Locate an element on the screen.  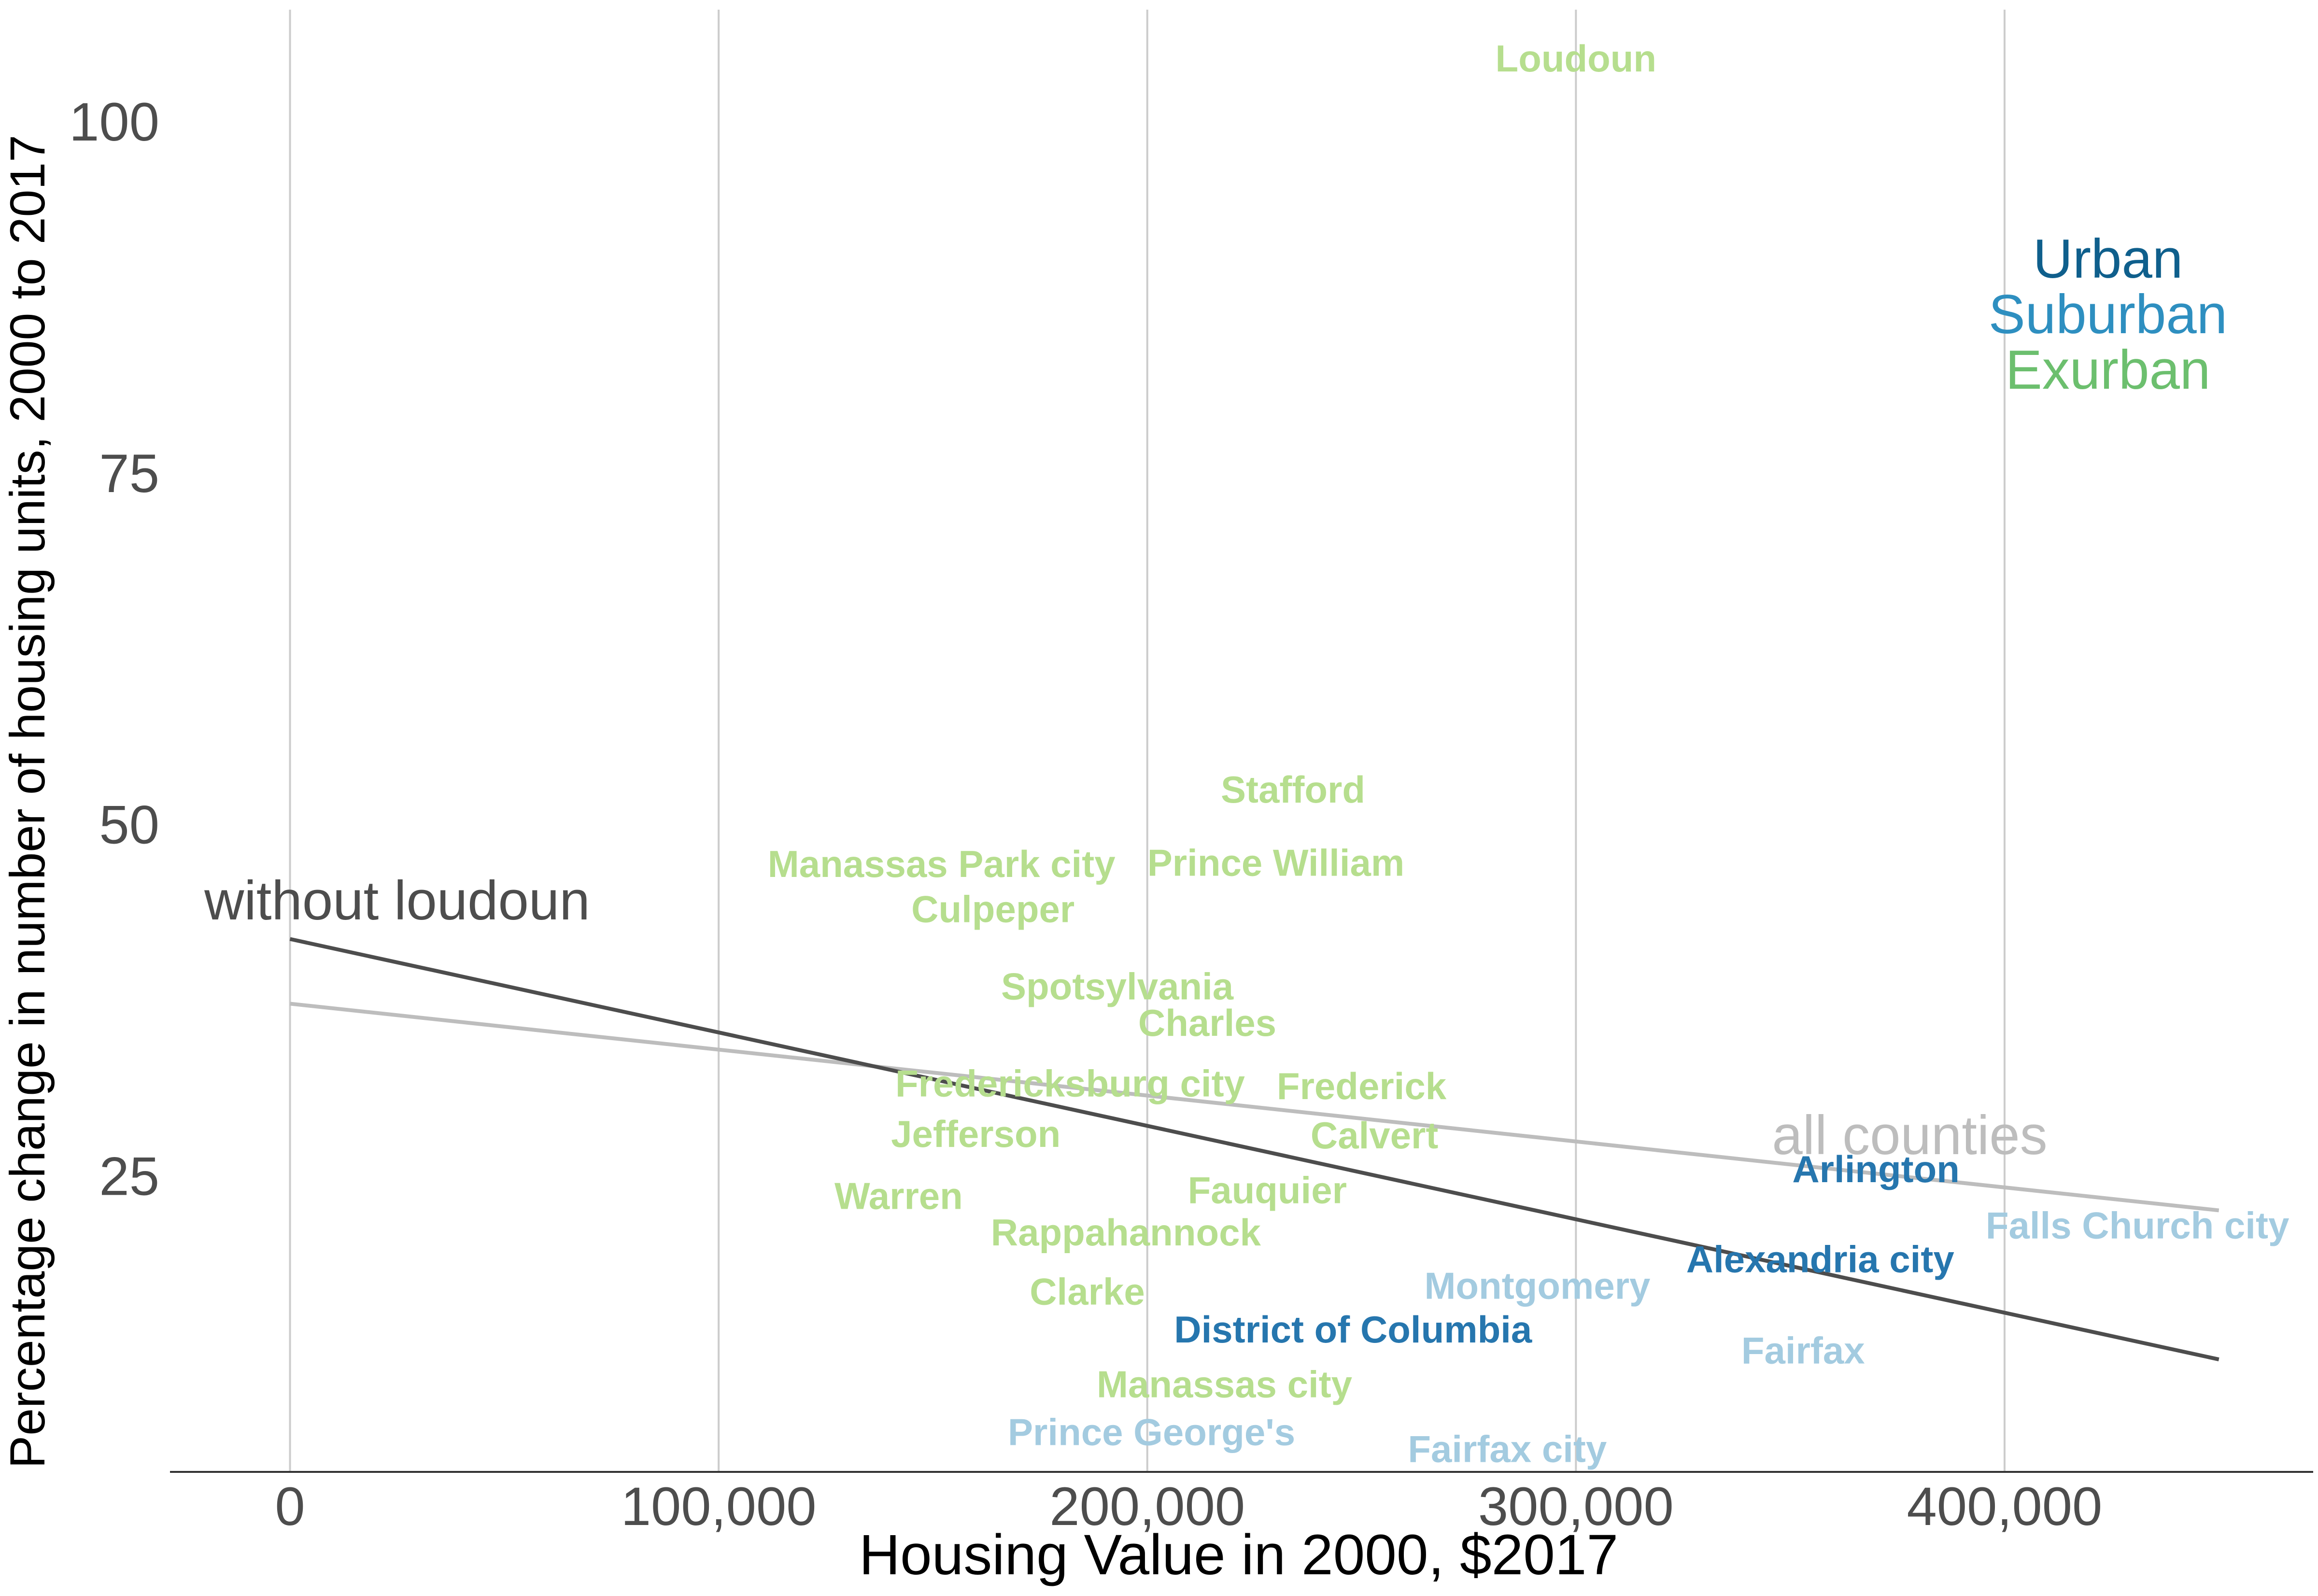
y-tick-label: 25 is located at coordinates (129, 1176).